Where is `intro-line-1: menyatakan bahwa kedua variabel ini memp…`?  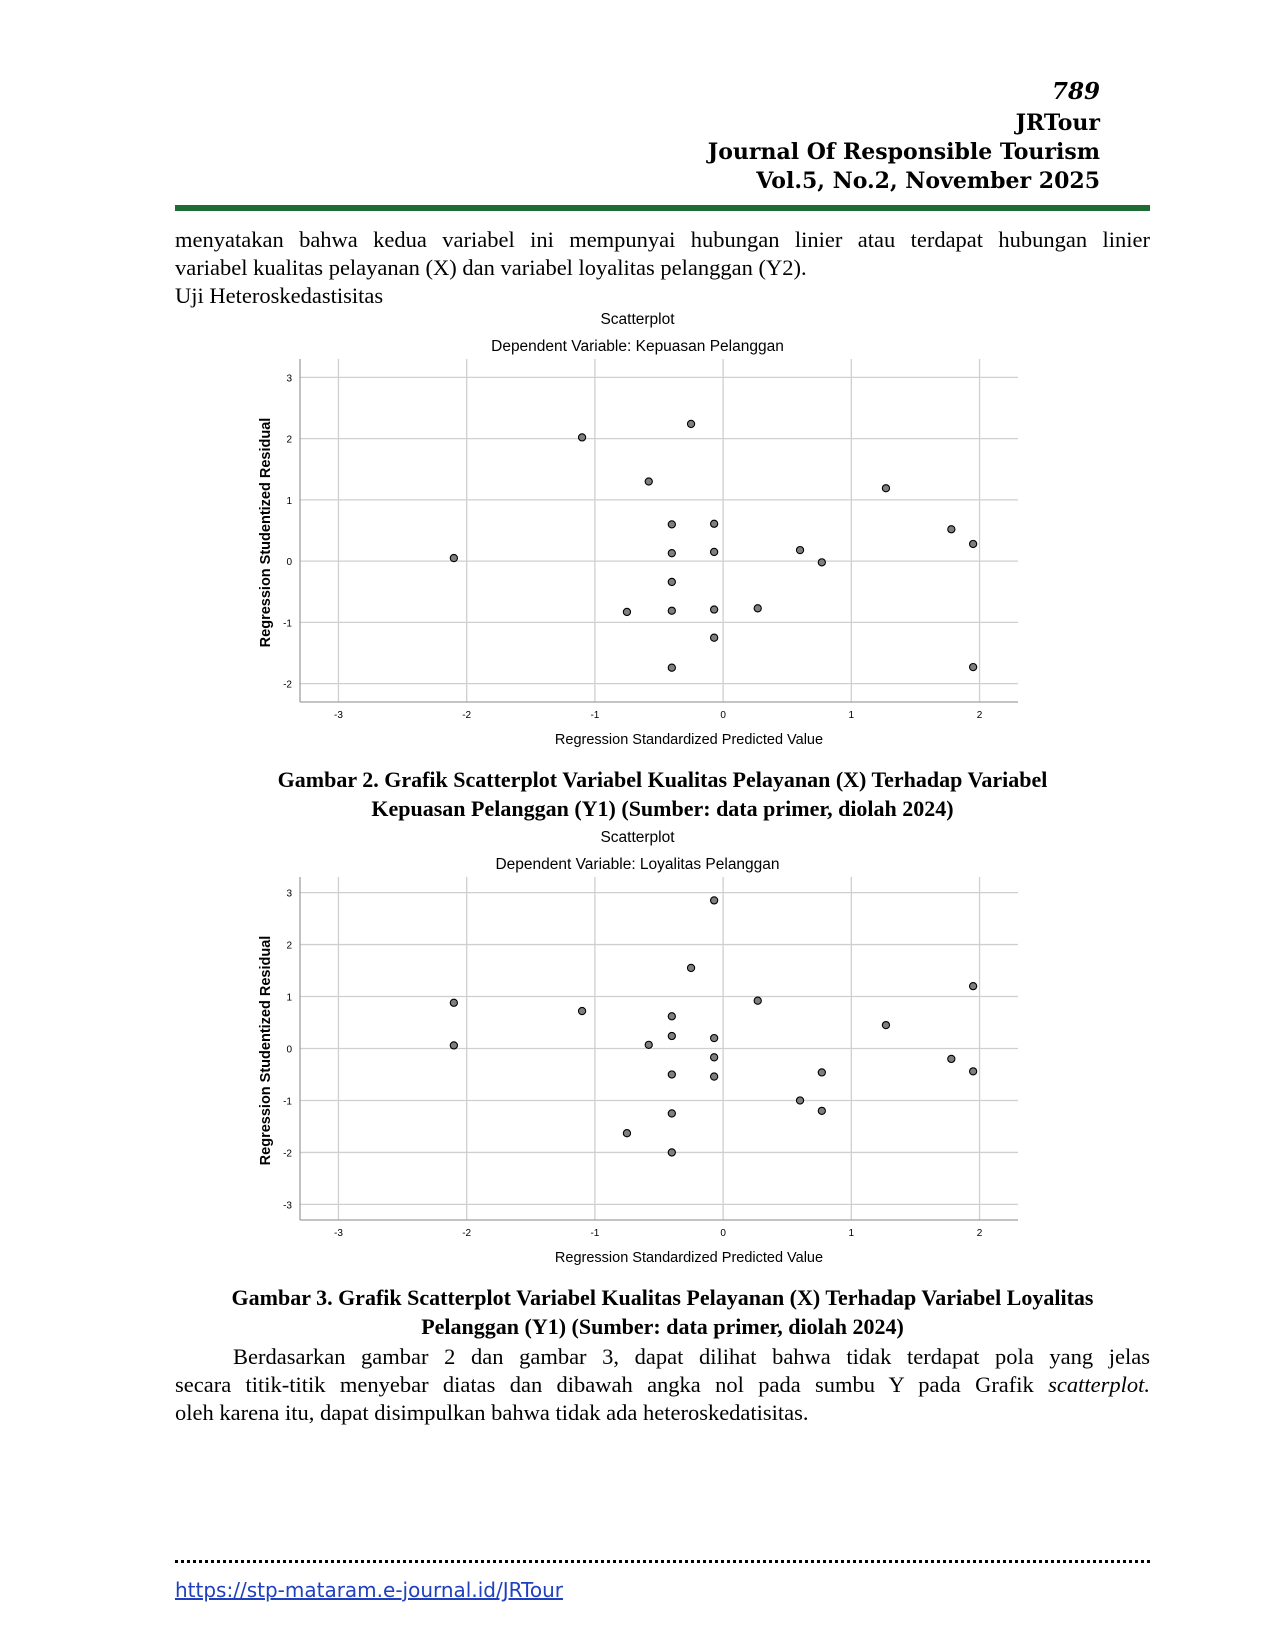
intro-line-1: menyatakan bahwa kedua variabel ini memp… is located at coordinates (662, 239).